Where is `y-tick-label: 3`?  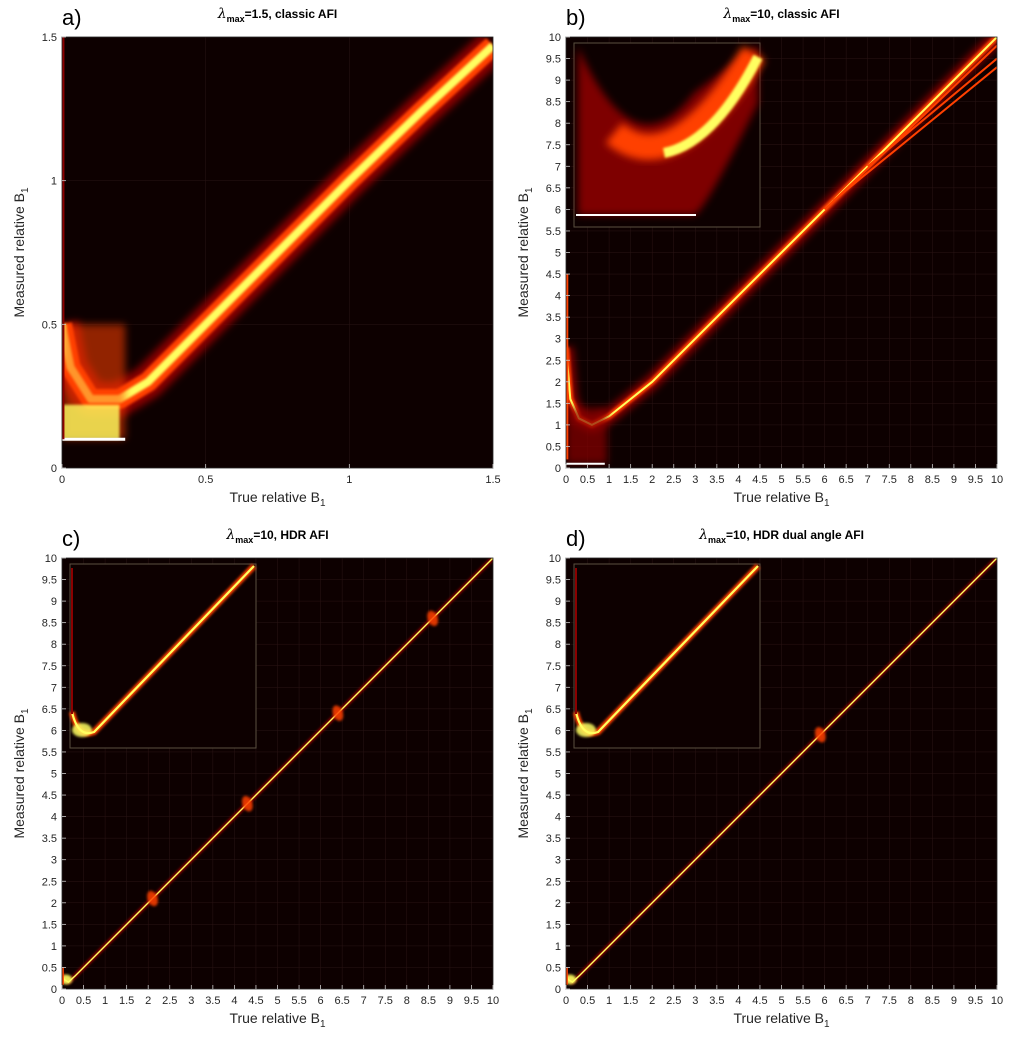
y-tick-label: 3 is located at coordinates (558, 861).